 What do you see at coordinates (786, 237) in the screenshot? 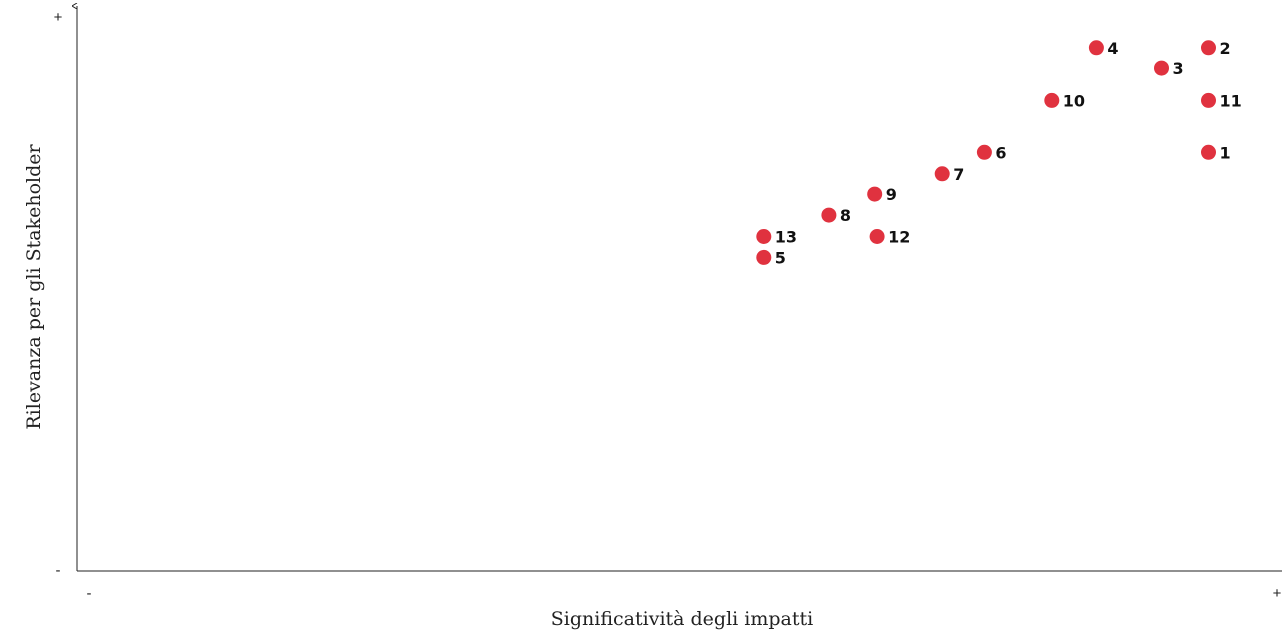
I see `data-point-label-13: 13` at bounding box center [786, 237].